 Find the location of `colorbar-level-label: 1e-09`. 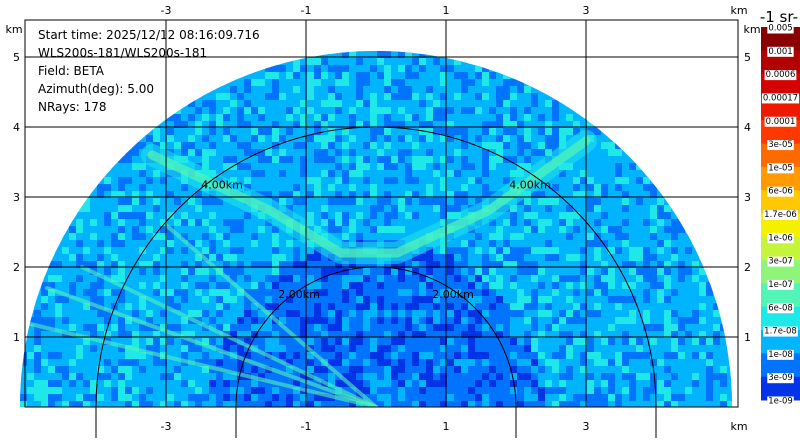

colorbar-level-label: 1e-09 is located at coordinates (780, 402).